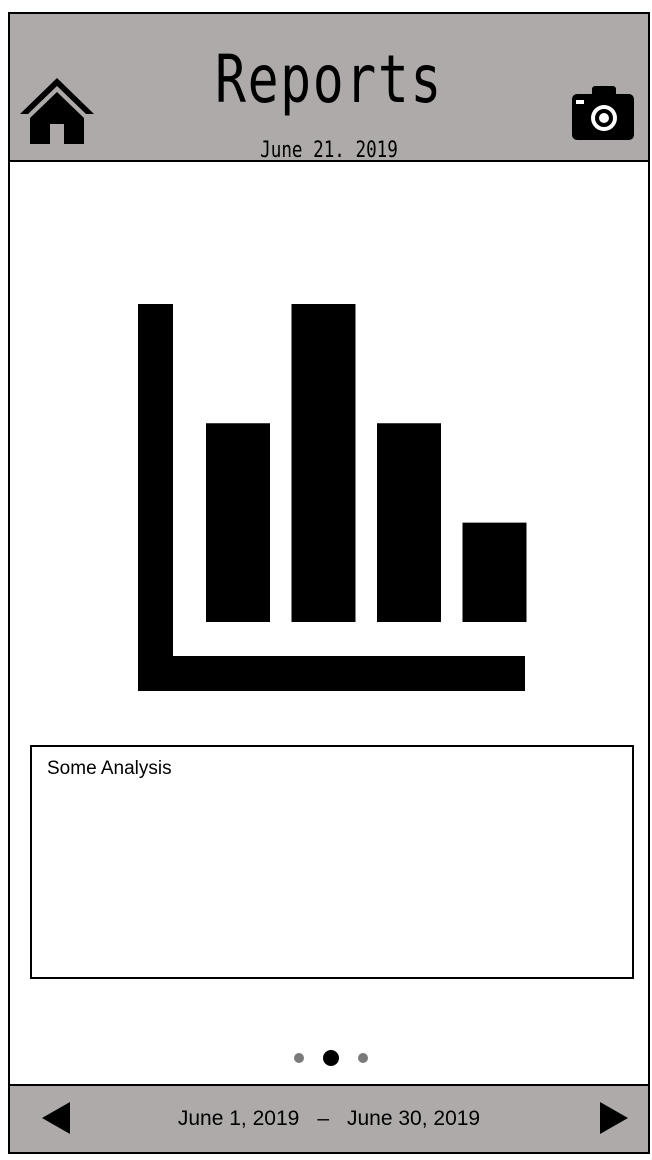  I want to click on left-arrow-icon, so click(56, 1118).